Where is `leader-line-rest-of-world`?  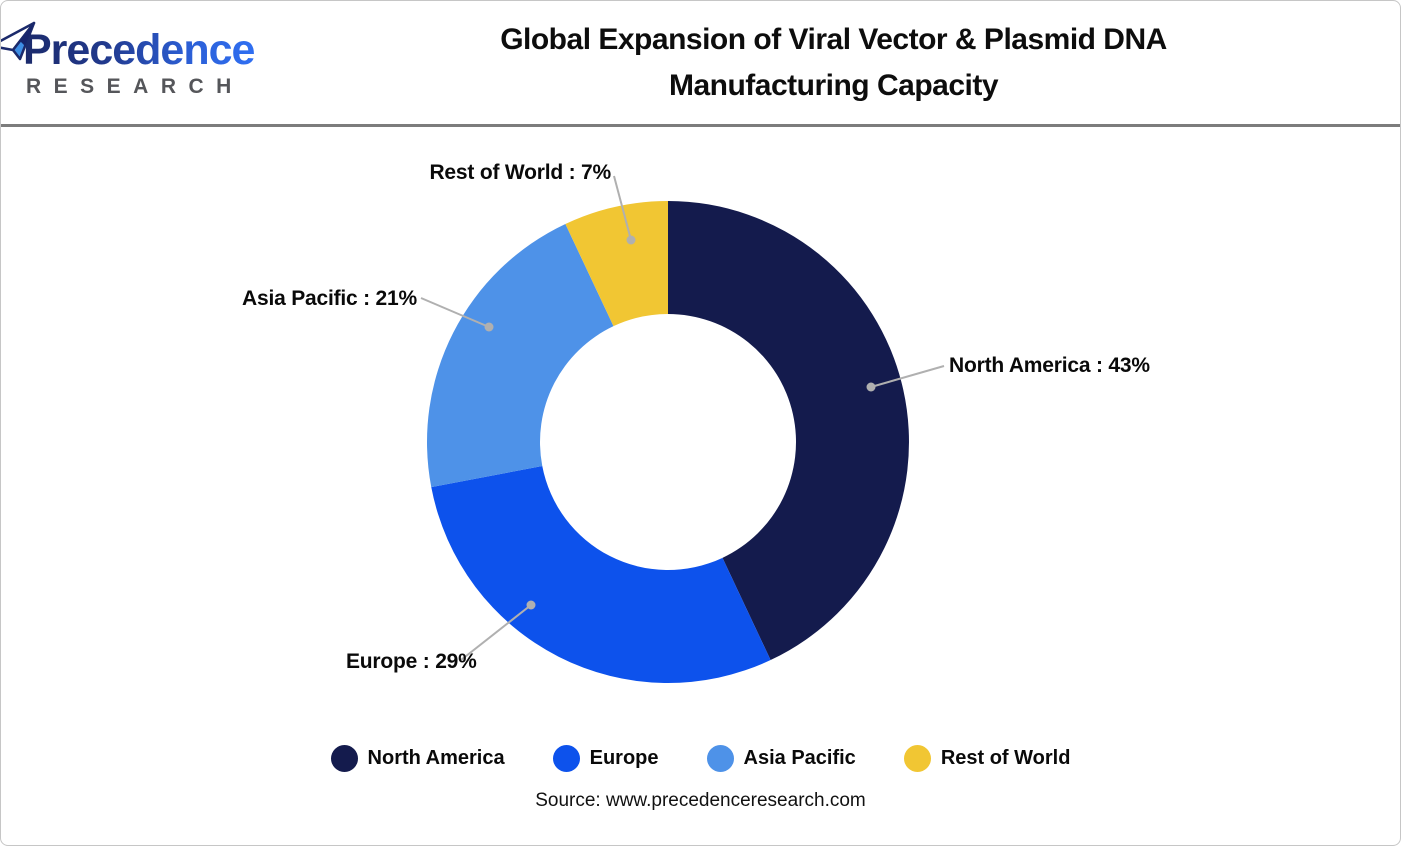 leader-line-rest-of-world is located at coordinates (622, 208).